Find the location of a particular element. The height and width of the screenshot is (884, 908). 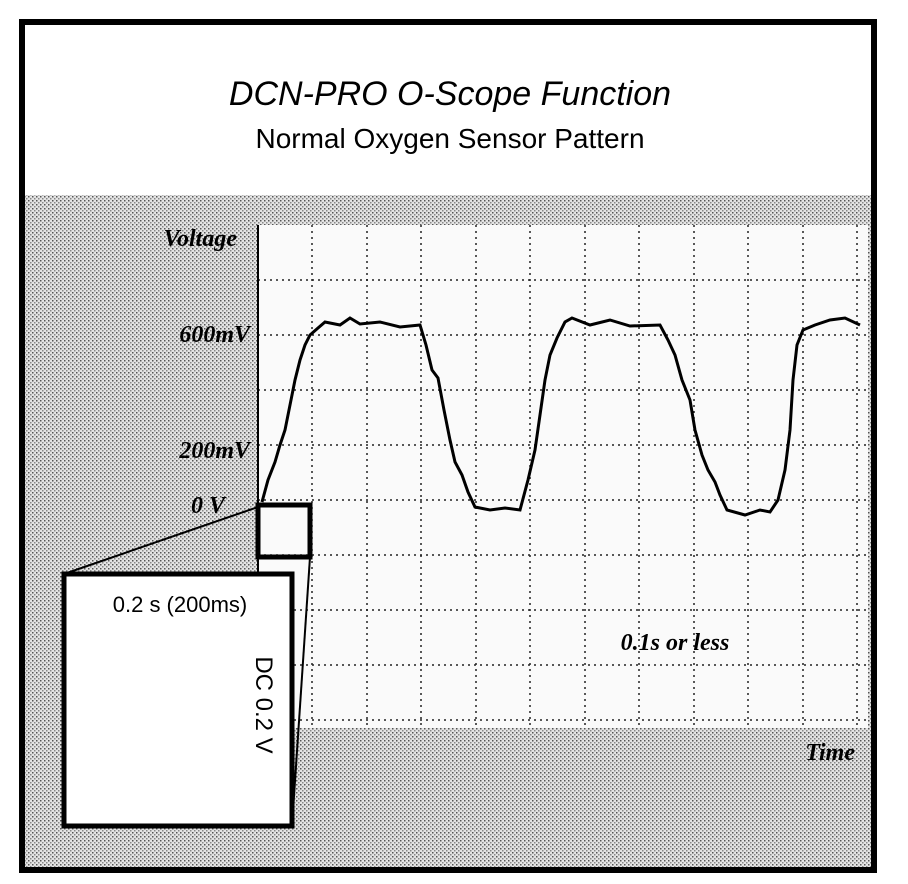

subtitle: Normal Oxygen Sensor Pattern is located at coordinates (449, 138).